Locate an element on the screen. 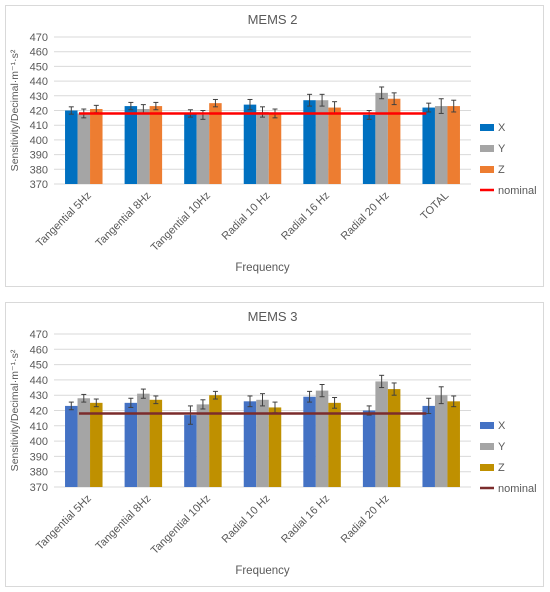  chart-title: MEMS 3 is located at coordinates (273, 316).